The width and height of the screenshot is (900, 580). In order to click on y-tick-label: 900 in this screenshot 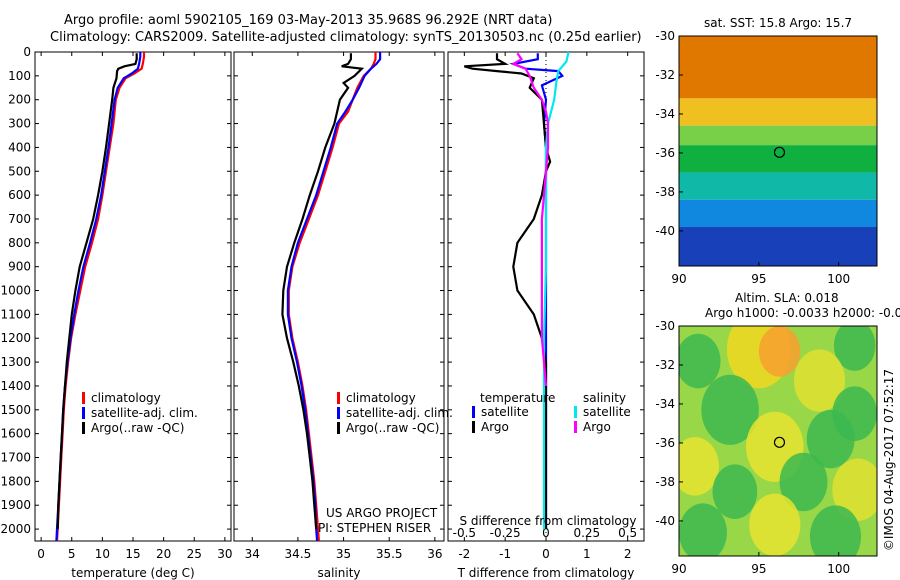, I will do `click(19, 267)`.